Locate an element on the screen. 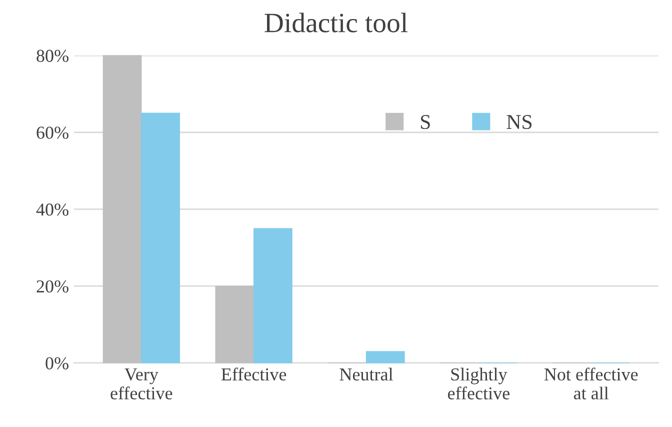 This screenshot has width=672, height=427. x-tick-label: Neutral is located at coordinates (366, 374).